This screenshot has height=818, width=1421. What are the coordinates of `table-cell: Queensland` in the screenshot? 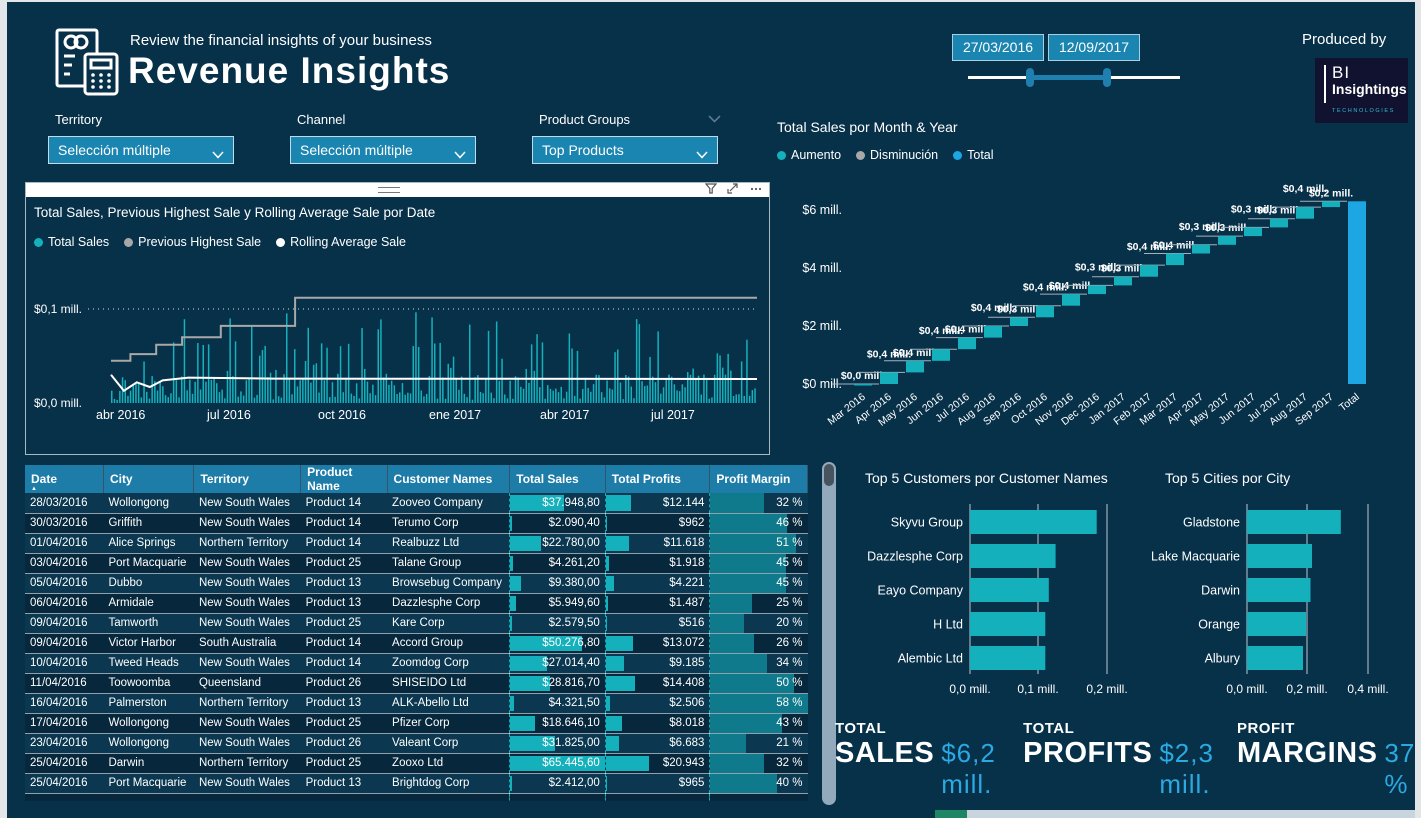 It's located at (247, 683).